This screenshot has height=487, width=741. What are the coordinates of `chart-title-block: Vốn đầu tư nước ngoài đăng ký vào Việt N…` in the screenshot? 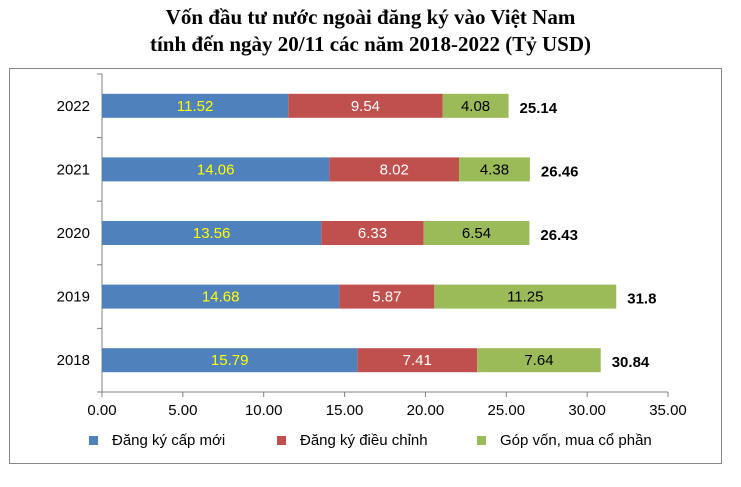 It's located at (370, 31).